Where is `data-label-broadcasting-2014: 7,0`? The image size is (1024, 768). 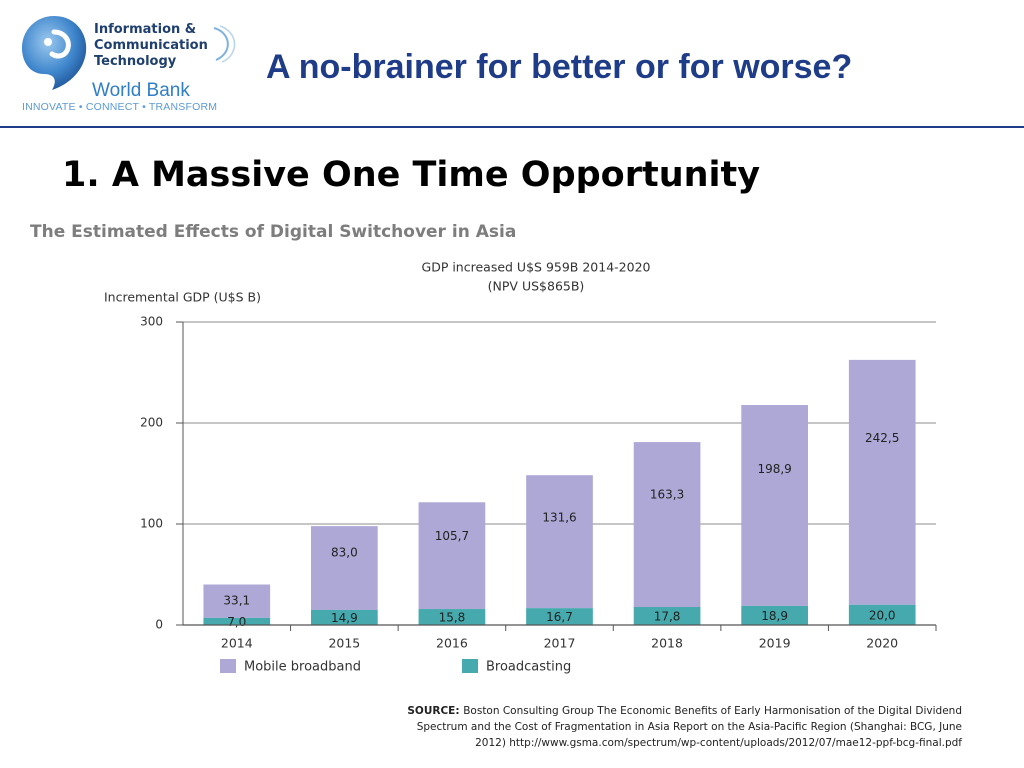
data-label-broadcasting-2014: 7,0 is located at coordinates (236, 622).